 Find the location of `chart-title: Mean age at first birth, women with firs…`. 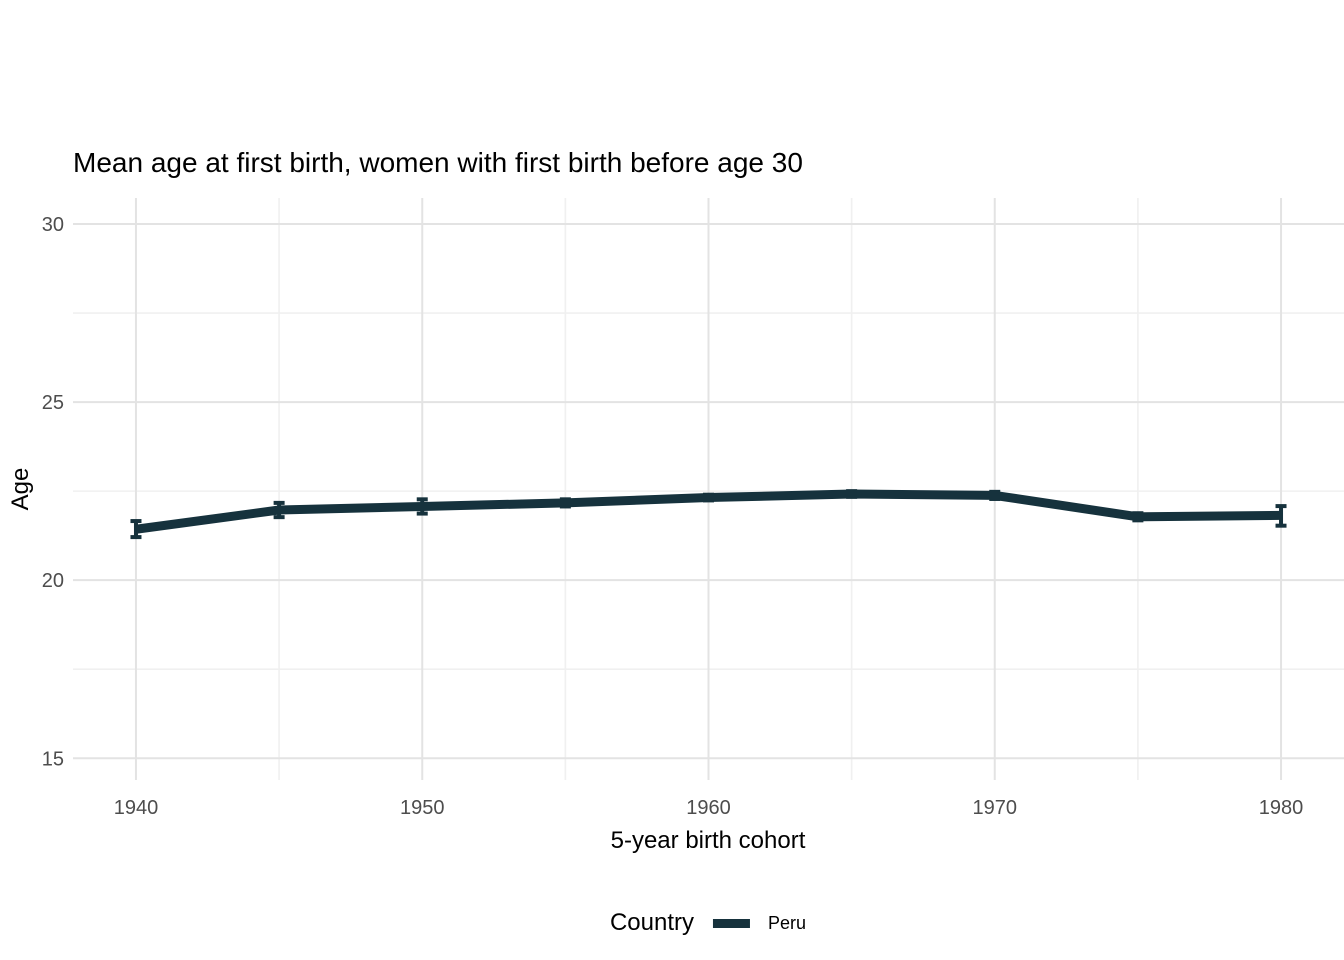

chart-title: Mean age at first birth, women with firs… is located at coordinates (438, 162).